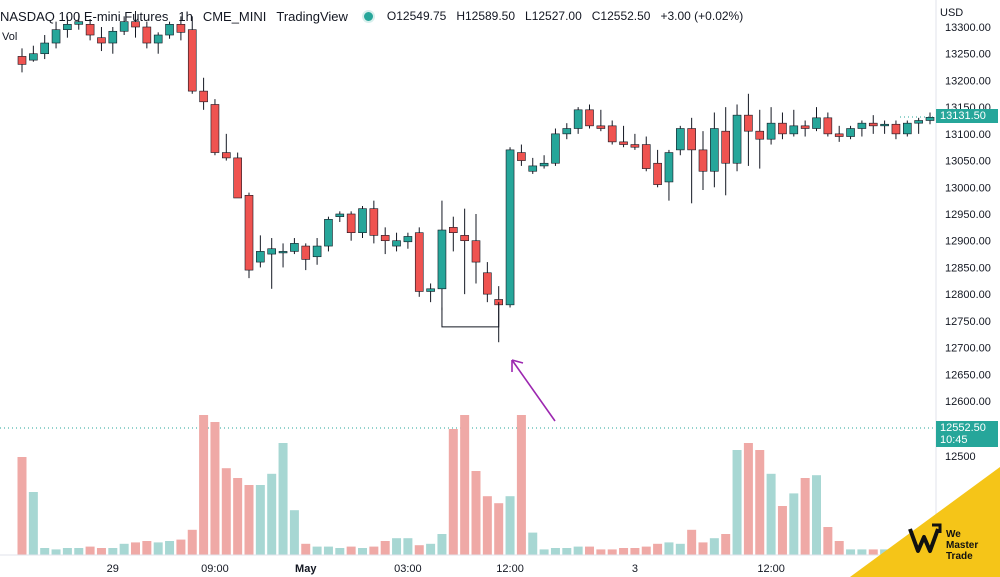 This screenshot has height=577, width=1000. I want to click on ohlc-low: L12527.00, so click(553, 16).